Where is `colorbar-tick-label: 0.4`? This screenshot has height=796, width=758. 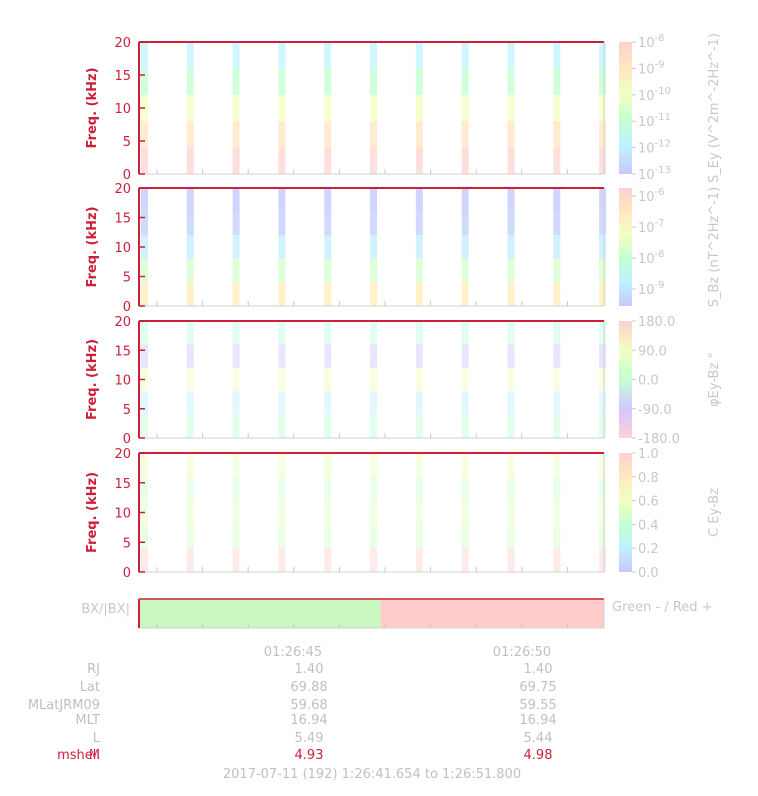 colorbar-tick-label: 0.4 is located at coordinates (648, 525).